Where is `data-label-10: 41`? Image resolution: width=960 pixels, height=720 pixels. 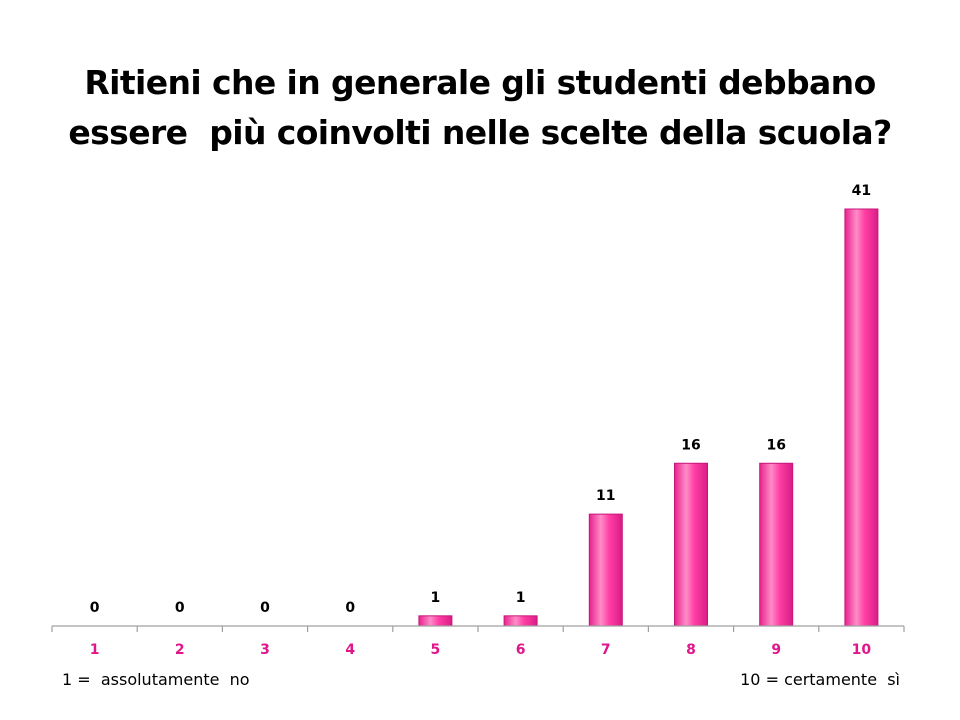 data-label-10: 41 is located at coordinates (861, 191).